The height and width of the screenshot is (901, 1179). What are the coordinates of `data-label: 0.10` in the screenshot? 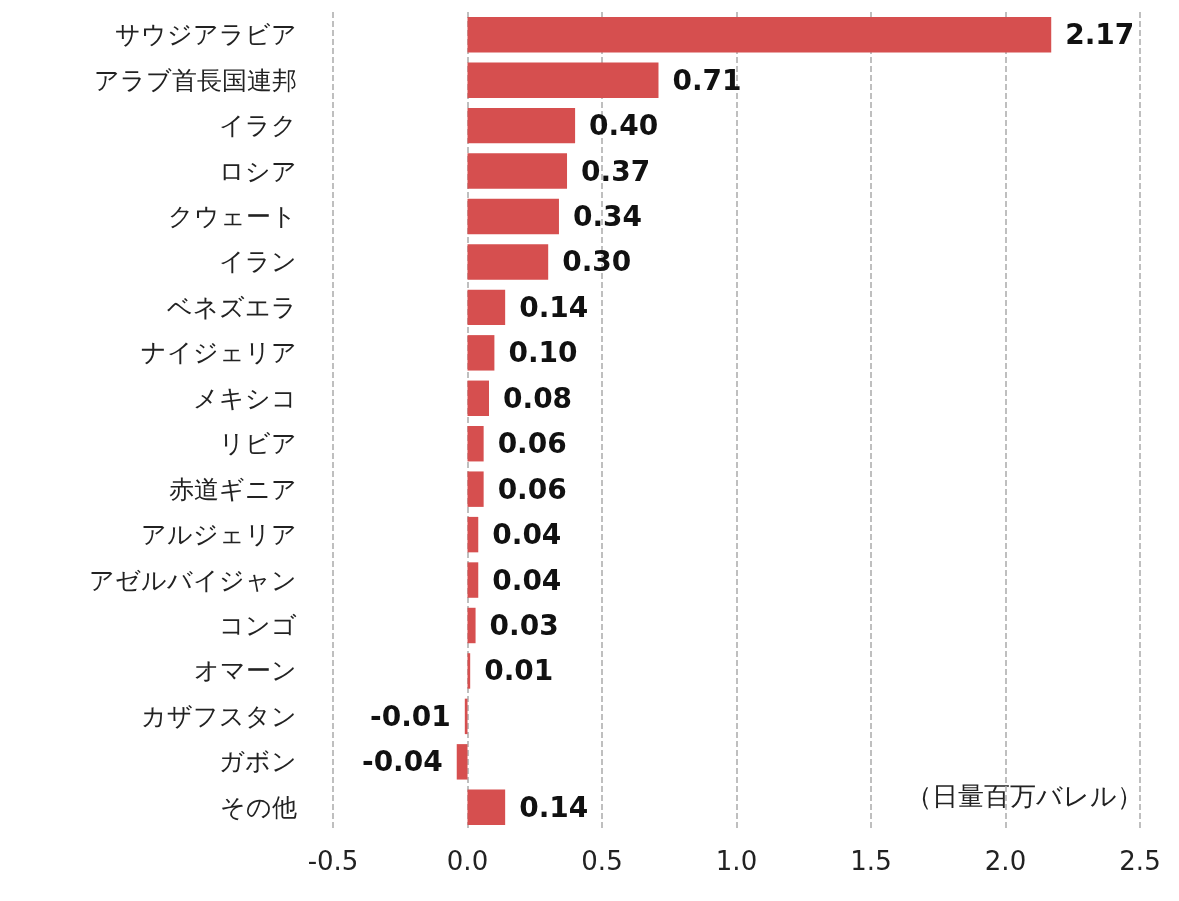 It's located at (543, 353).